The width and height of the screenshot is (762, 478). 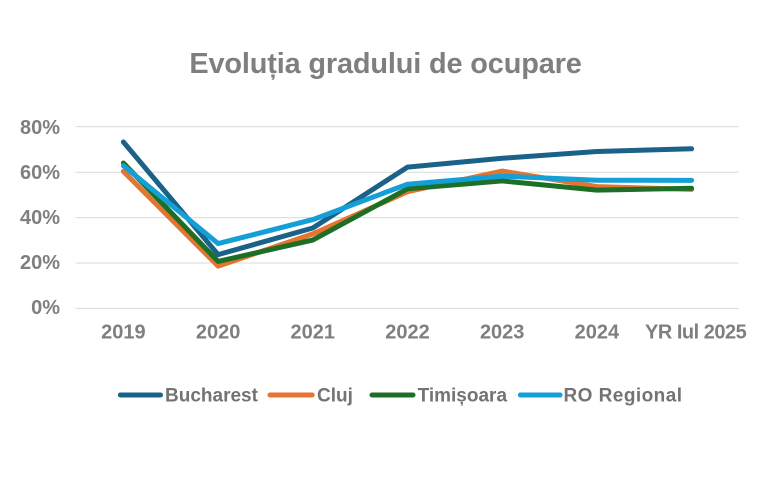 I want to click on svg-text: RO Regional, so click(x=623, y=396).